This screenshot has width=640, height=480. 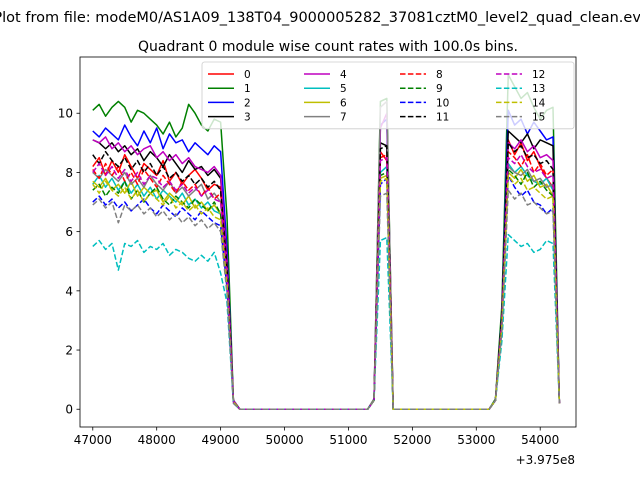 I want to click on legend-label-12: 12, so click(x=538, y=75).